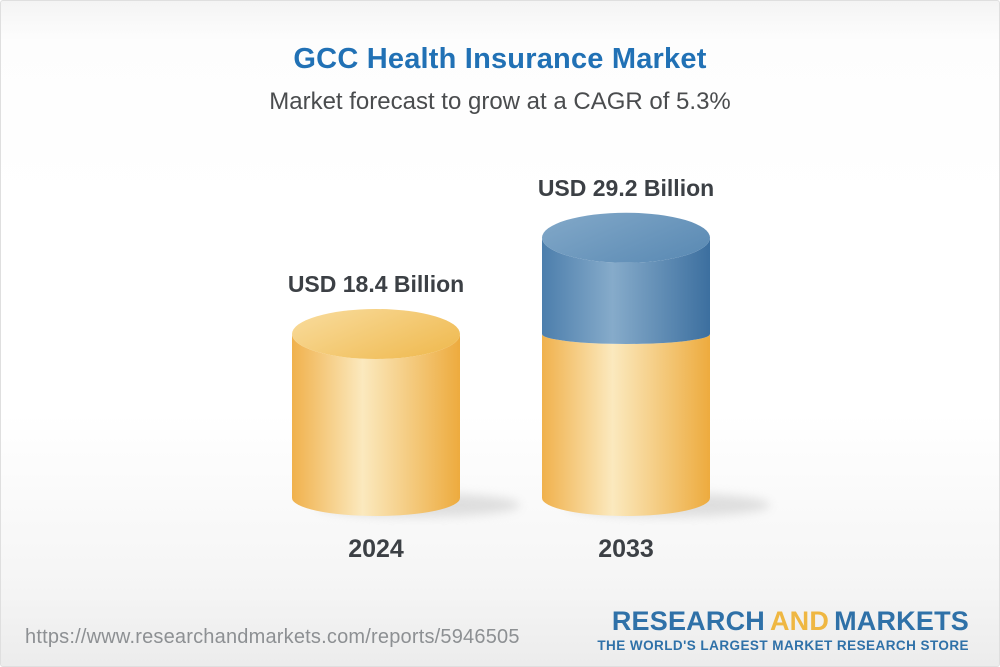  What do you see at coordinates (626, 187) in the screenshot?
I see `value-label-2033: USD 29.2 Billion` at bounding box center [626, 187].